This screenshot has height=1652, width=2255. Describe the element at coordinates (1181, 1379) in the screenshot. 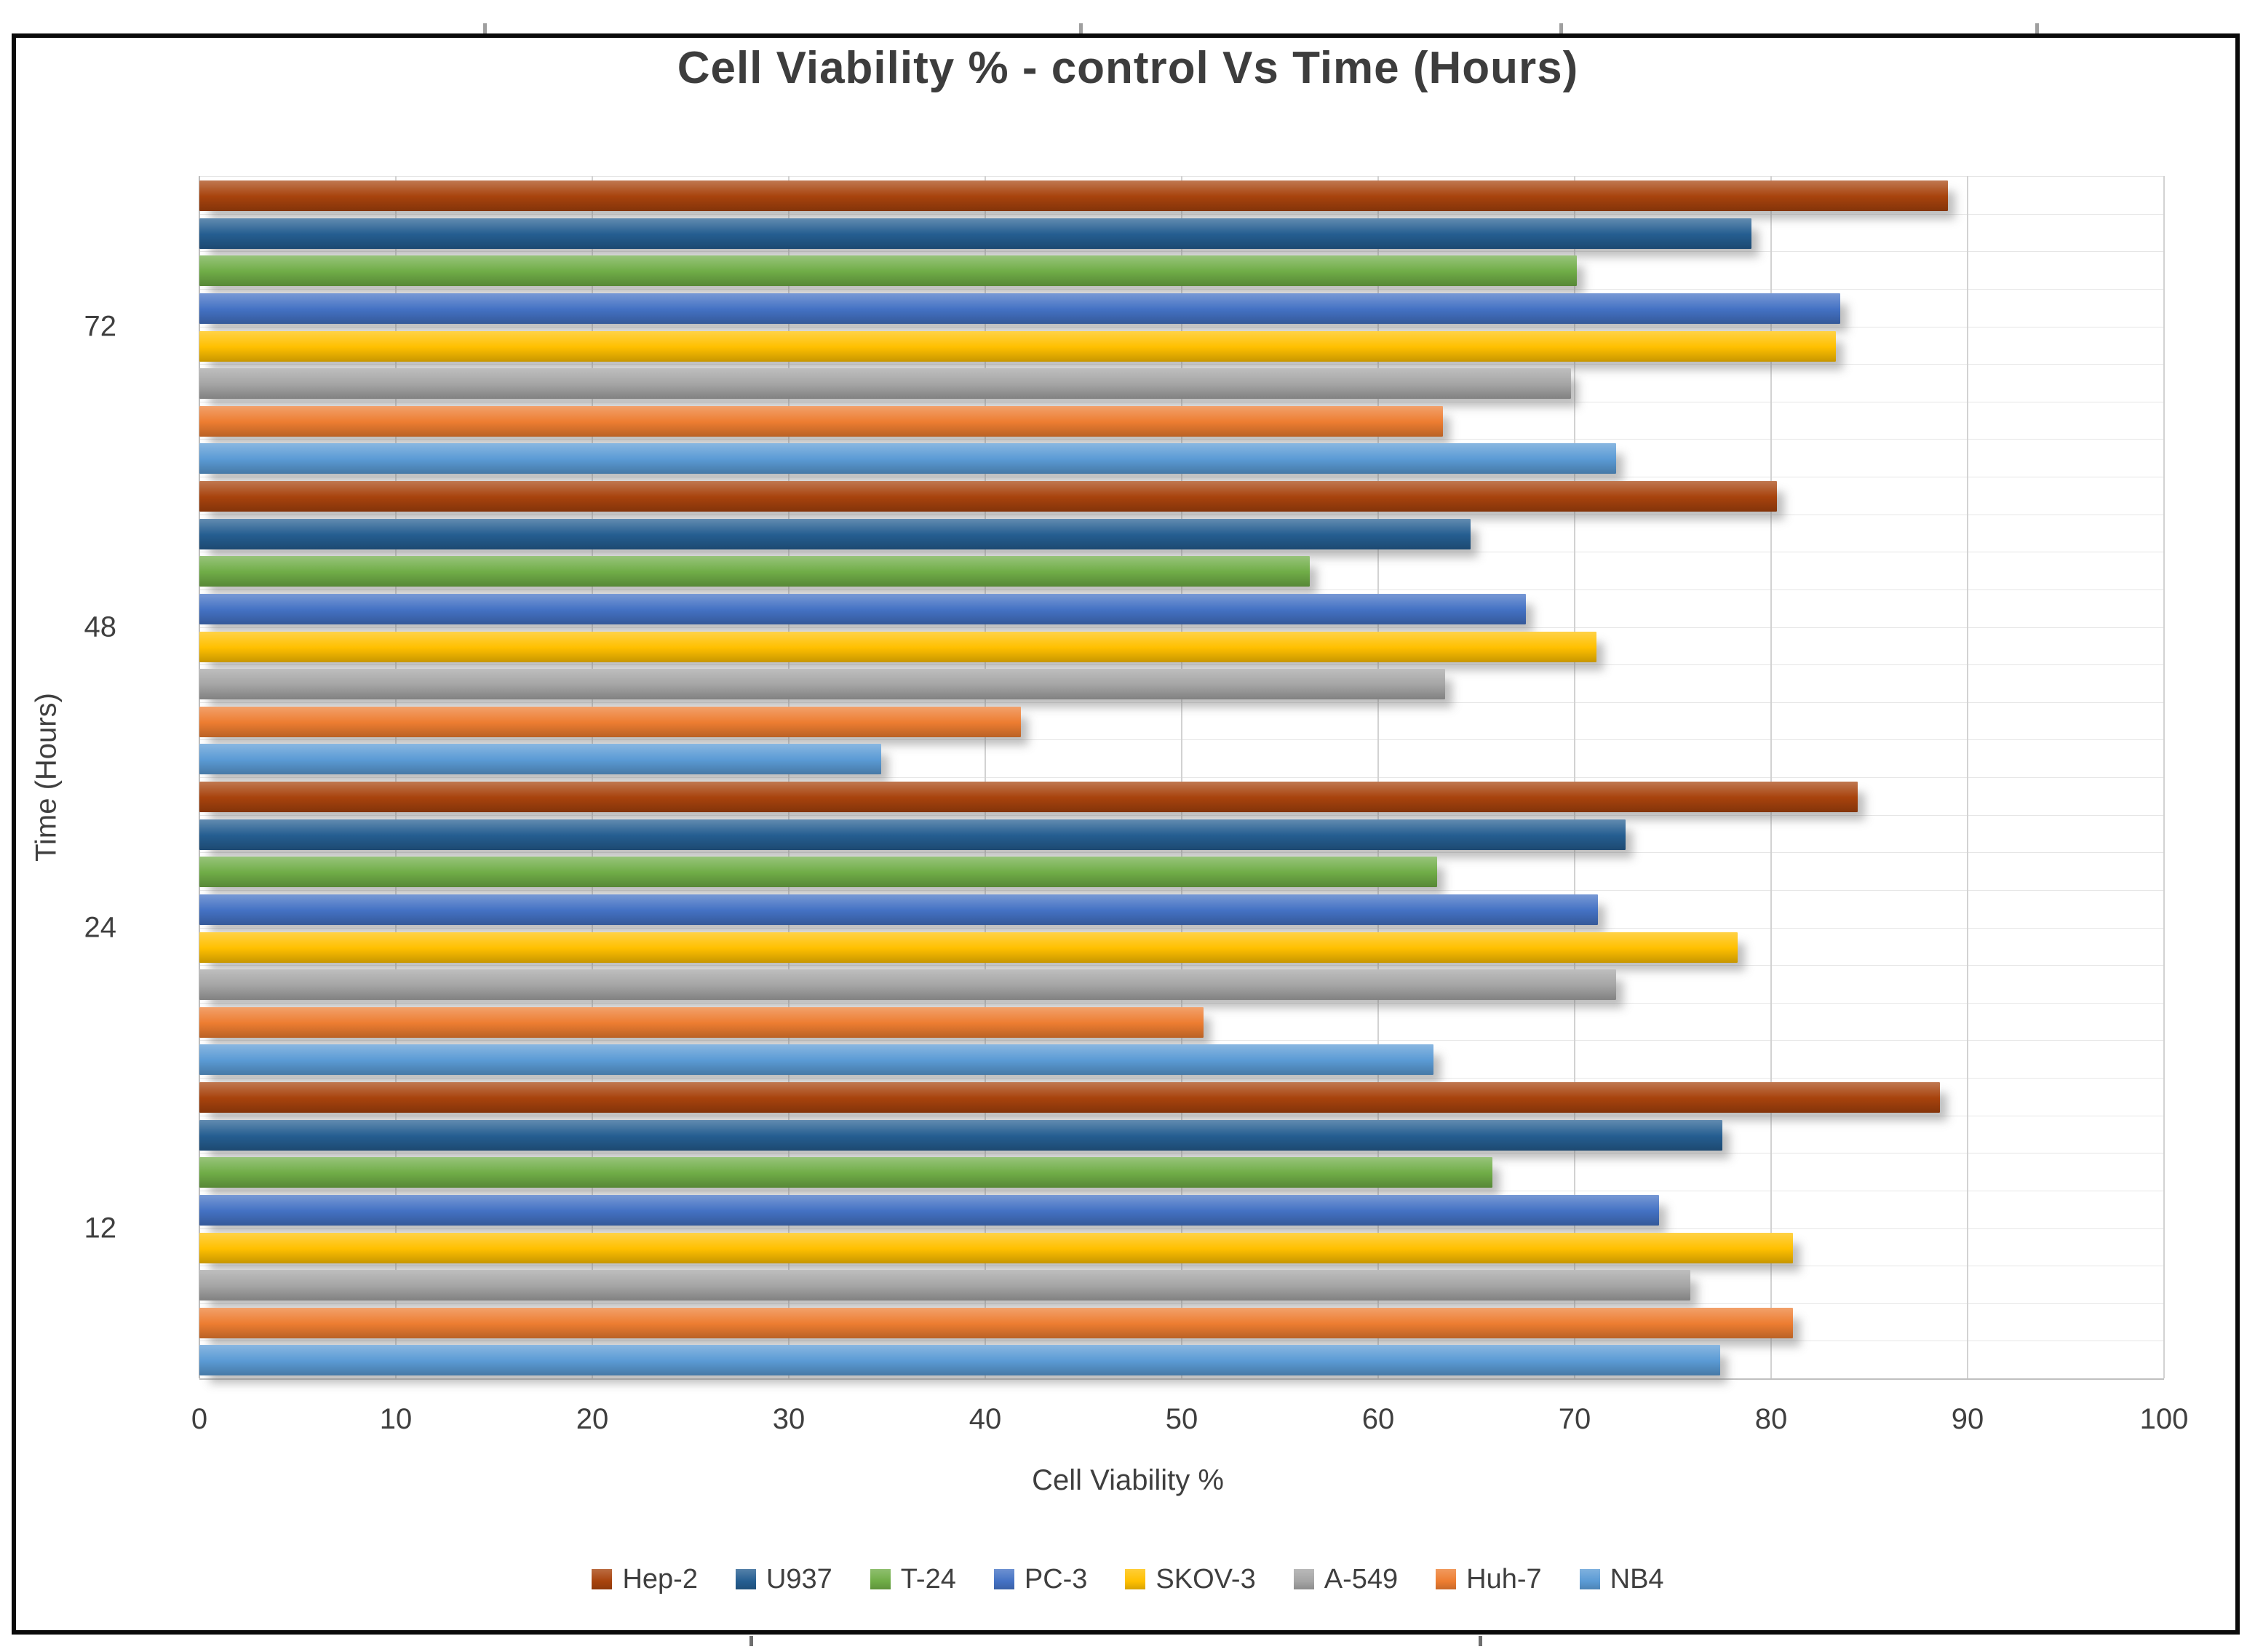

I see `category-axis-line` at that location.